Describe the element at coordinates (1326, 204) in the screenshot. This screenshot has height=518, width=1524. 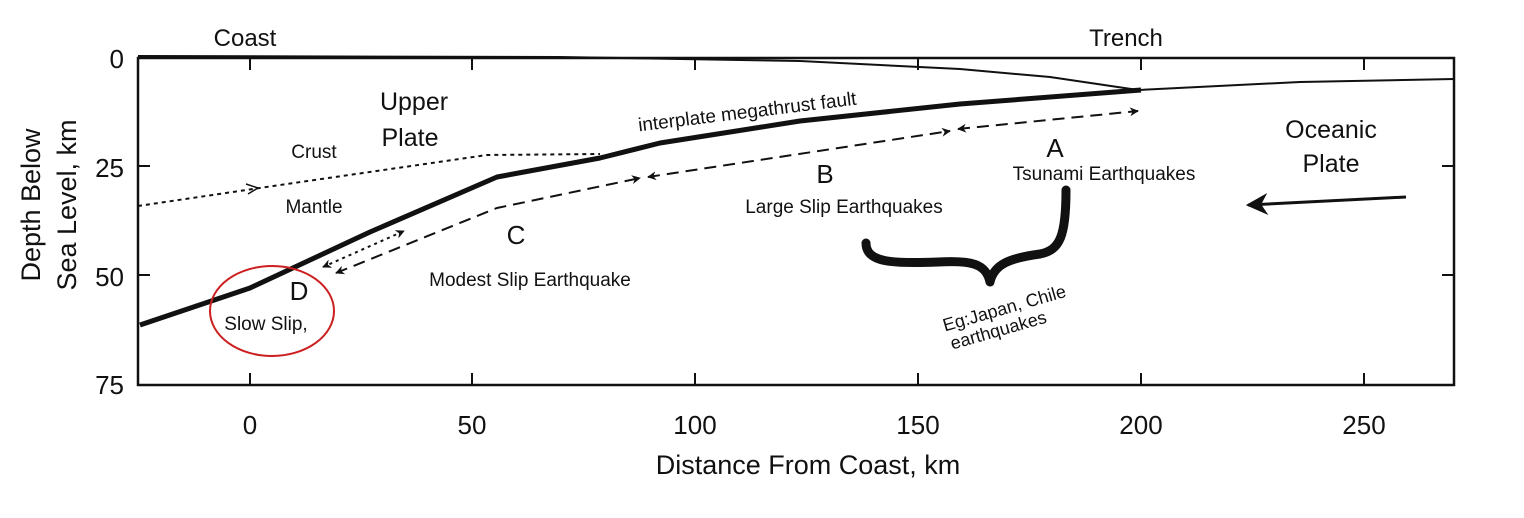
I see `oceanic-plate-motion-arrow` at that location.